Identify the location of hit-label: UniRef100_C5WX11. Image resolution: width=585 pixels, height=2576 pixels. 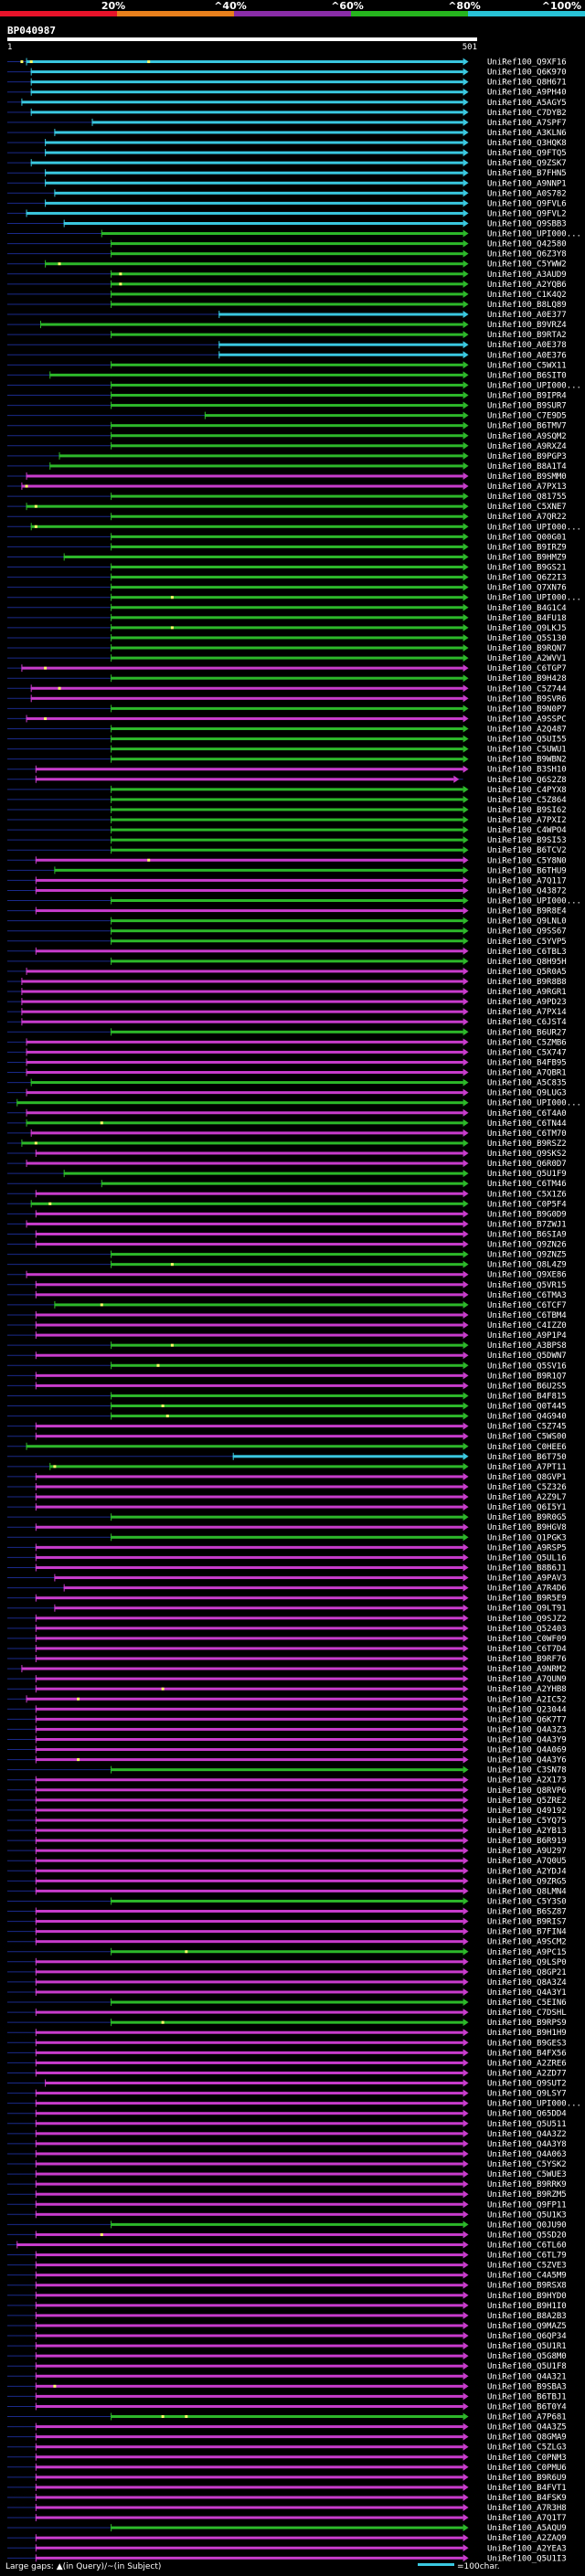
(527, 365).